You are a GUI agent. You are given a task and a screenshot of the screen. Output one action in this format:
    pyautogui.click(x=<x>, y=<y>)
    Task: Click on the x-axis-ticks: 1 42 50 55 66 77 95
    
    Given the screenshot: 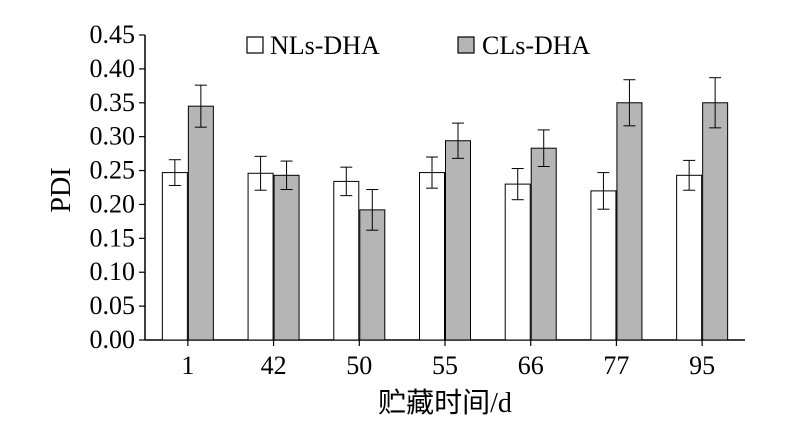 What is the action you would take?
    pyautogui.click(x=448, y=360)
    